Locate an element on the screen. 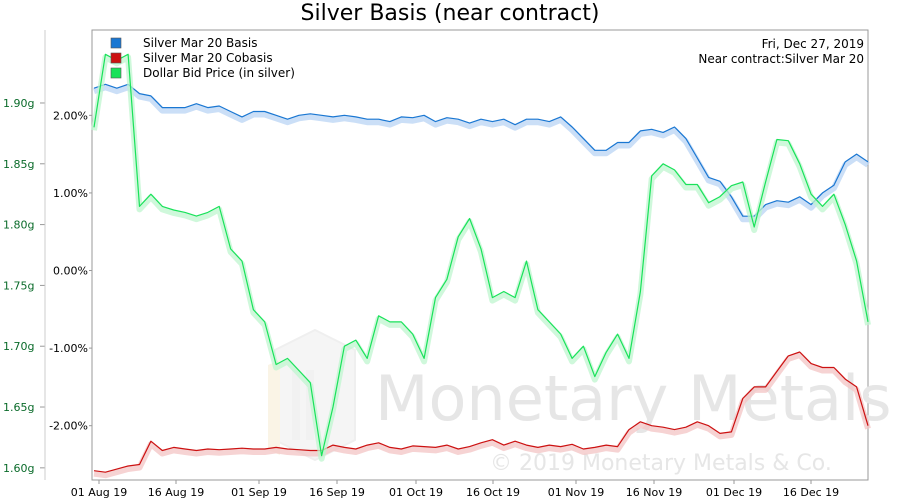 The image size is (900, 500). x-tick-label: 01 Dec 19 is located at coordinates (734, 492).